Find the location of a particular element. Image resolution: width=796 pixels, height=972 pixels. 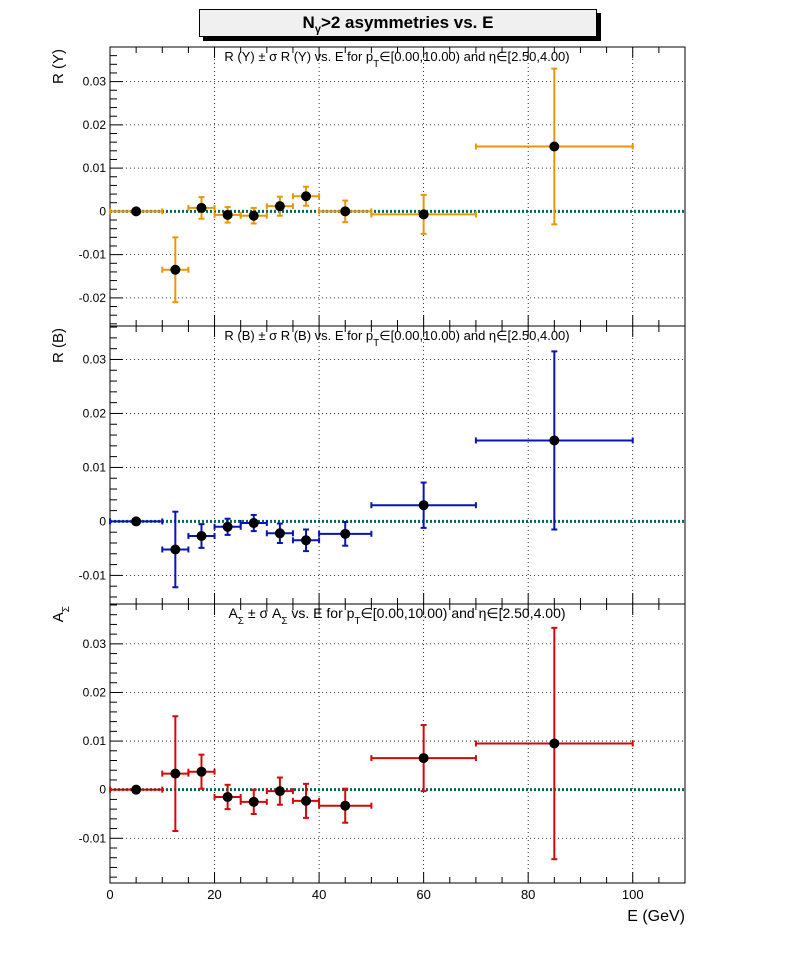

x-tick-label: 40 is located at coordinates (319, 894).